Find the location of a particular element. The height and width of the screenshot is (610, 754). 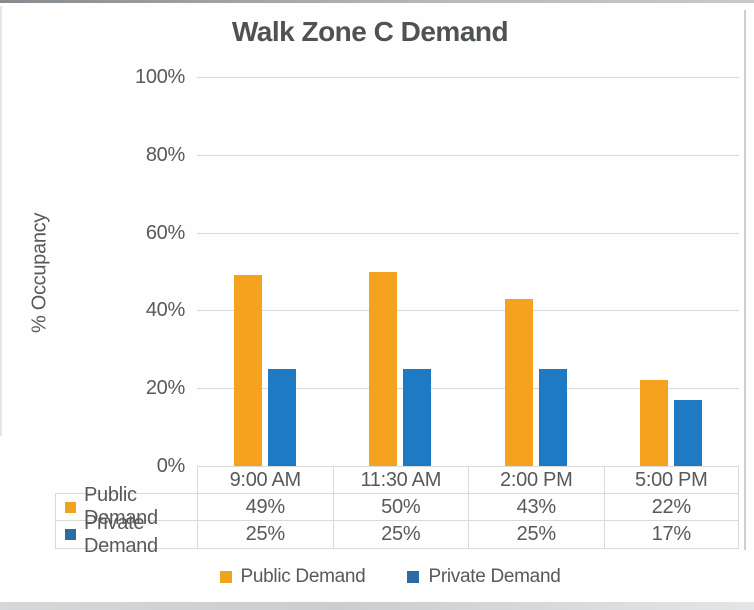

legend-item: Private Demand is located at coordinates (484, 577).